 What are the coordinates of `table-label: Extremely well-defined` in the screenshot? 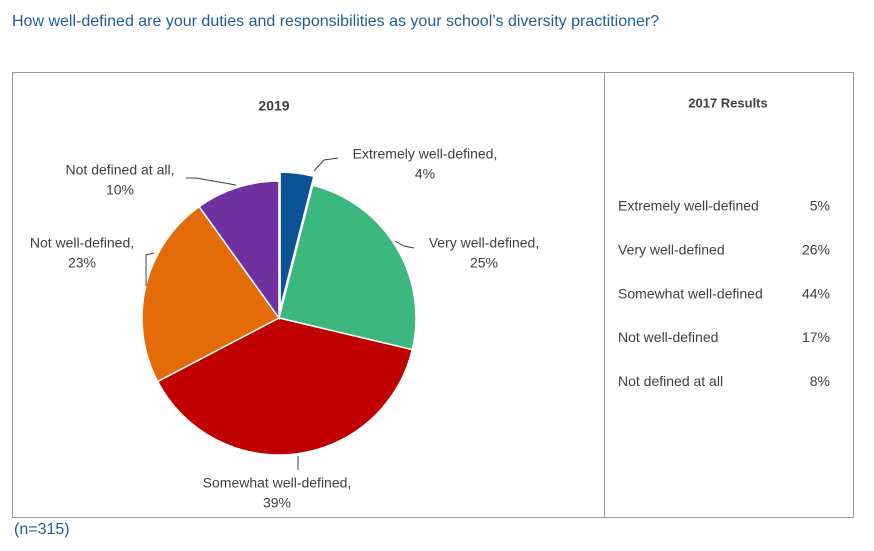 It's located at (688, 206).